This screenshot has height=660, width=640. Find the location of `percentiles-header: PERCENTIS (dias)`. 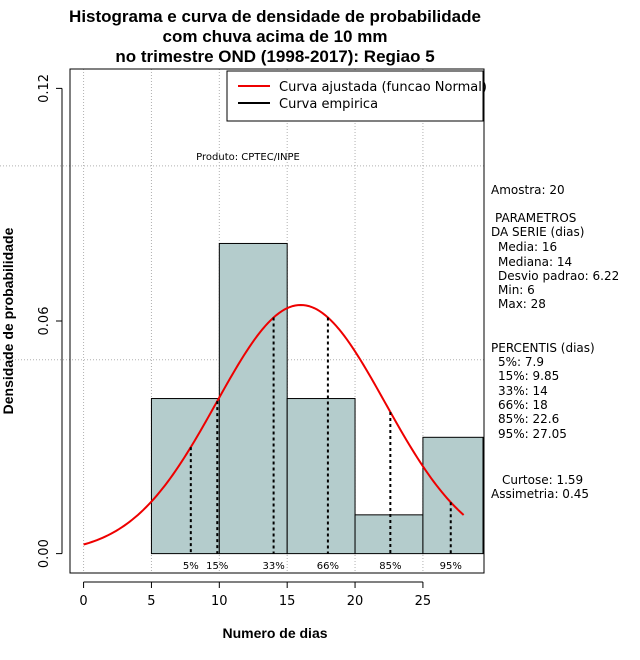

percentiles-header: PERCENTIS (dias) is located at coordinates (543, 348).